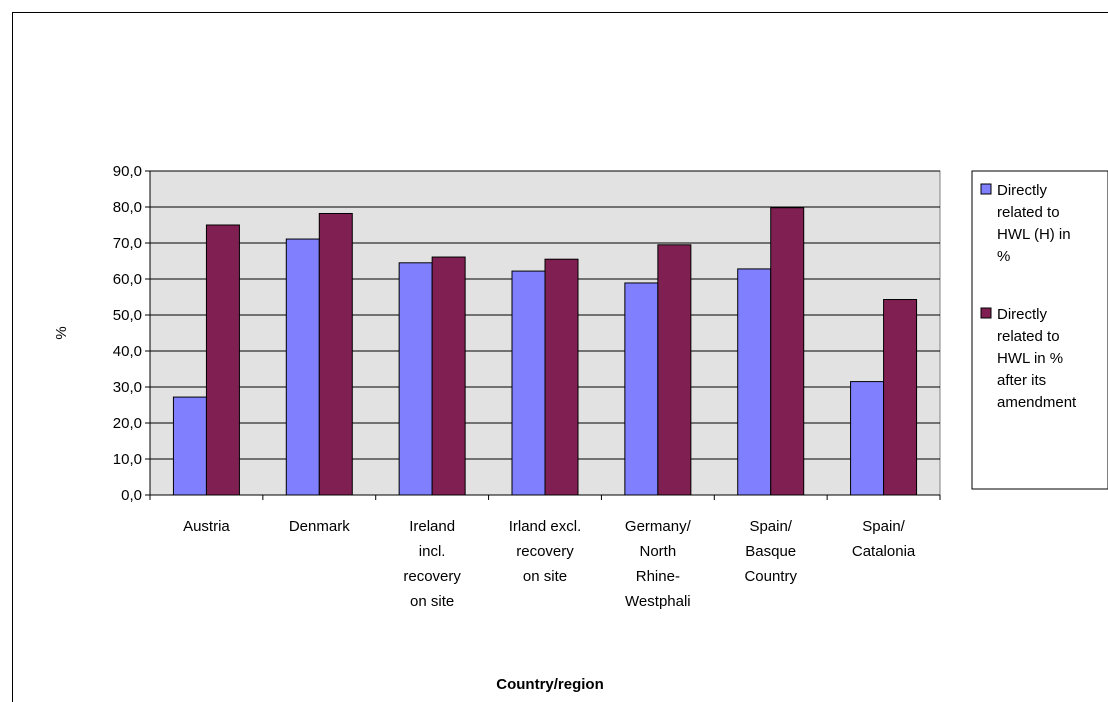 The image size is (1108, 702). I want to click on x-tick-label: Irland excl. recovery on site, so click(545, 551).